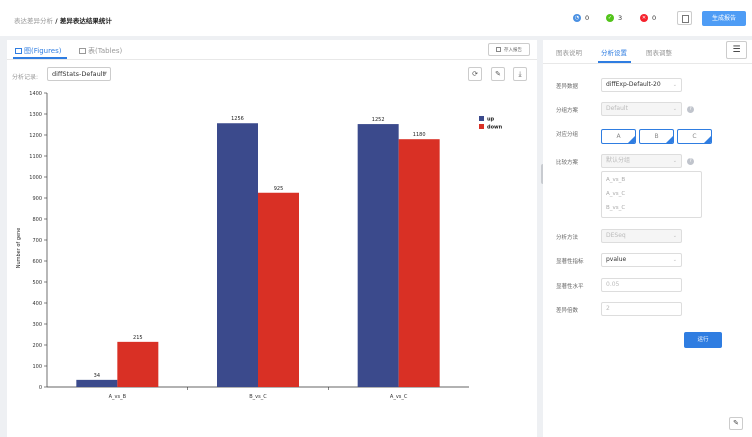 This screenshot has width=752, height=437. Describe the element at coordinates (399, 397) in the screenshot. I see `x-tick-label: A_vs_C` at that location.